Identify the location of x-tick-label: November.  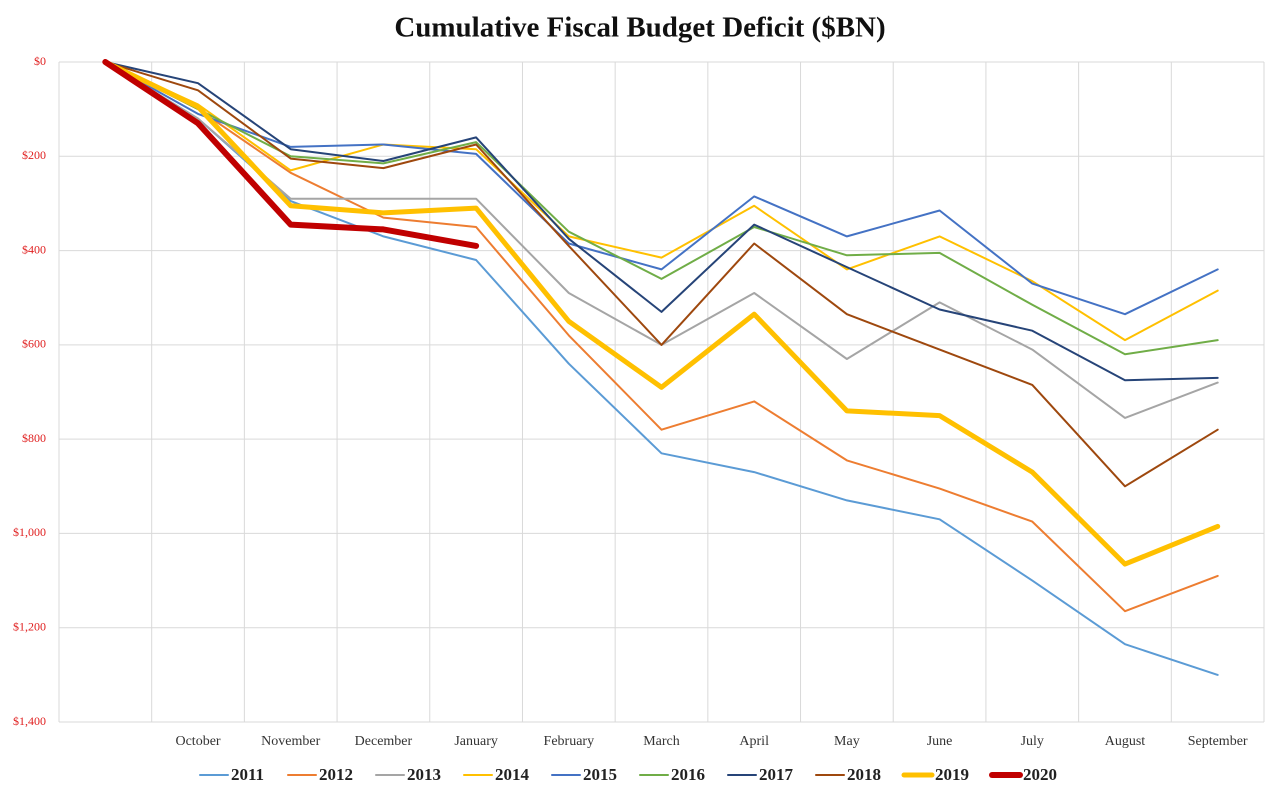
(290, 741).